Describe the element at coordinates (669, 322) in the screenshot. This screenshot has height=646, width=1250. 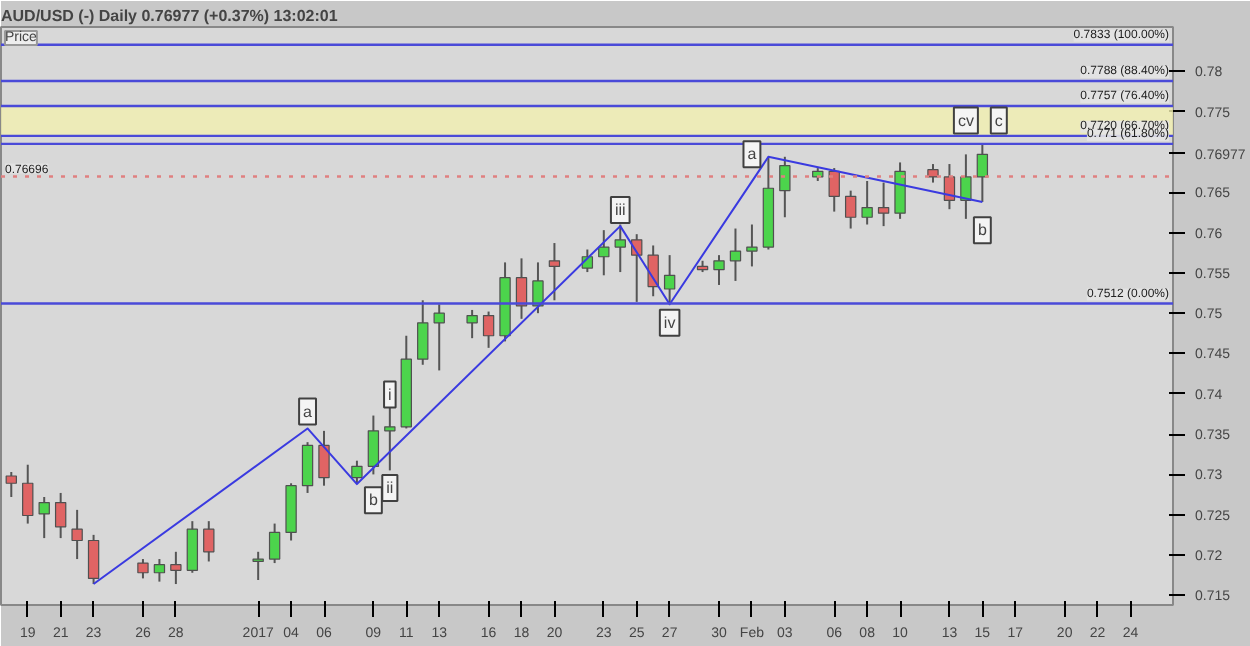
I see `annotation: iv` at that location.